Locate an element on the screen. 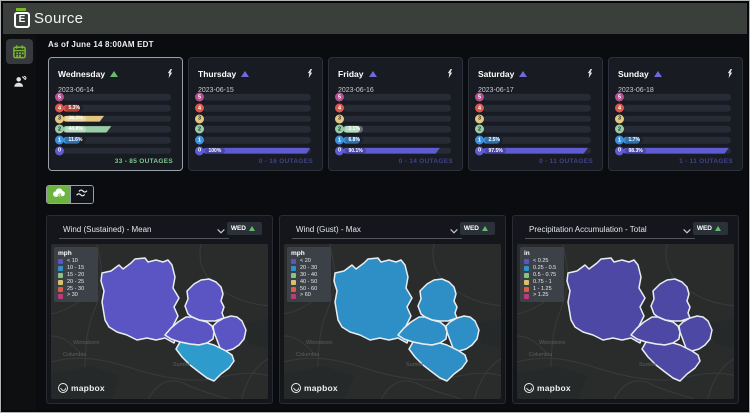 The width and height of the screenshot is (750, 413). legend-range-label: 0.25 - 0.5 is located at coordinates (545, 267).